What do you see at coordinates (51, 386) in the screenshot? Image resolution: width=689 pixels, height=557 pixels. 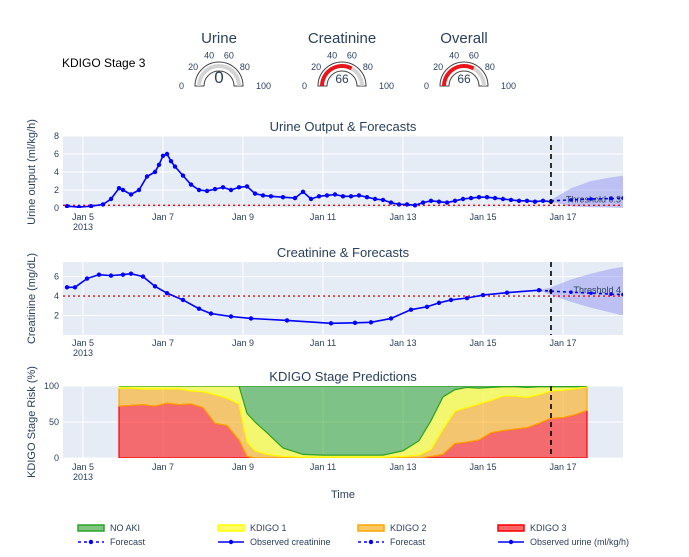 I see `y-tick-label: 100` at bounding box center [51, 386].